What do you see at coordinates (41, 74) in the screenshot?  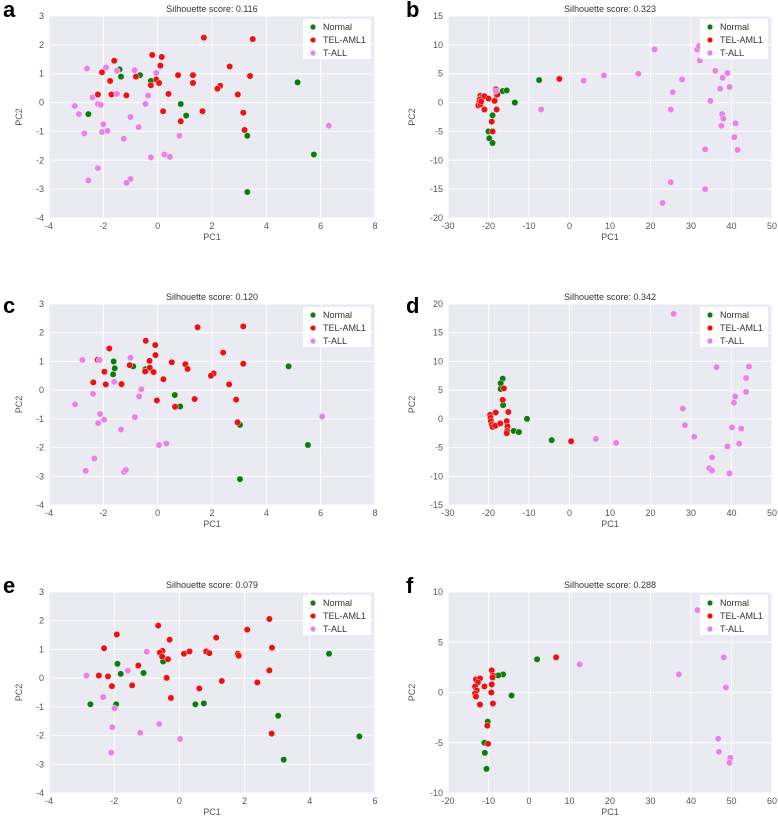 I see `y-tick-label: 1` at bounding box center [41, 74].